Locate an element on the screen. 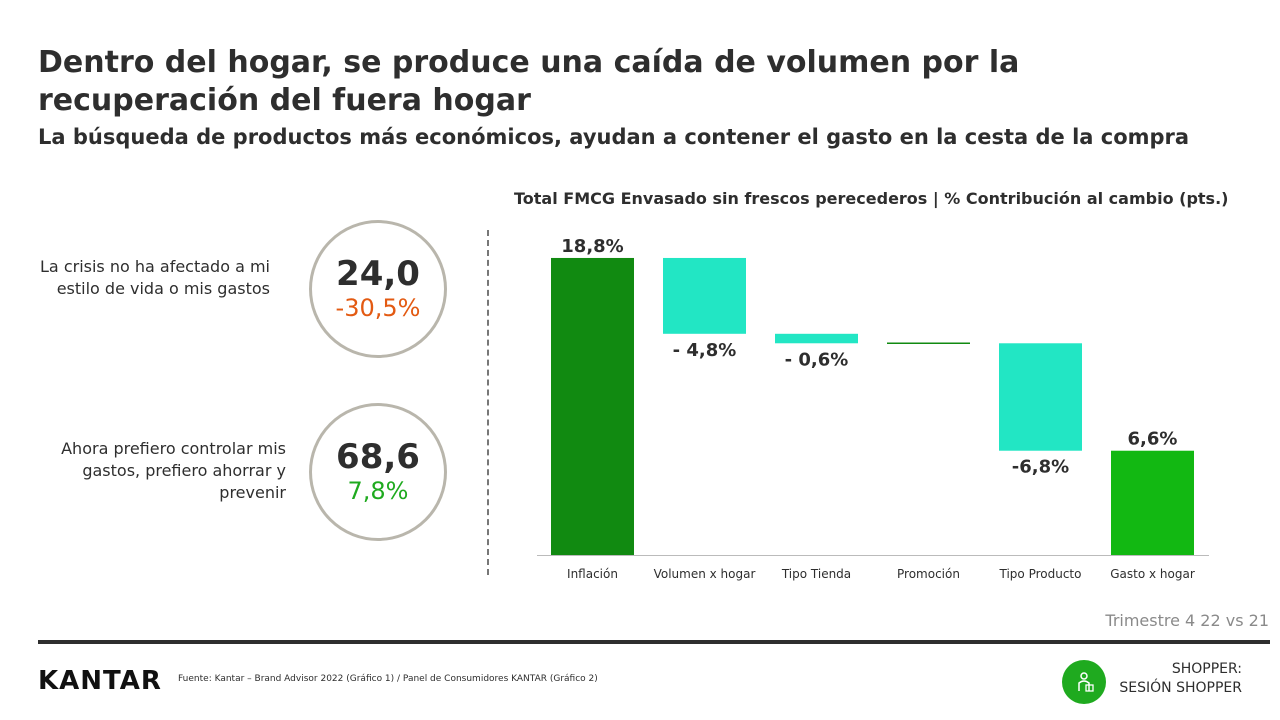  category-label: Gasto x hogar is located at coordinates (1152, 574).